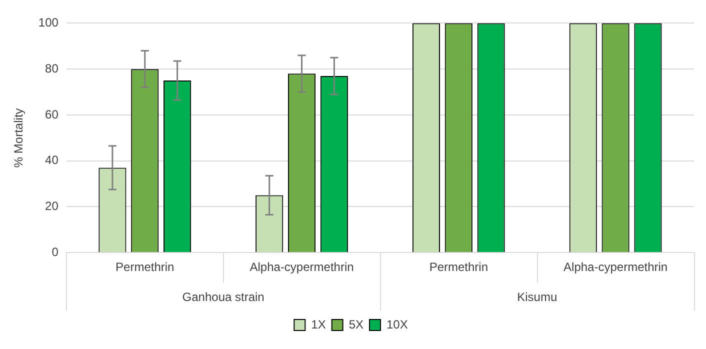 The width and height of the screenshot is (706, 349). Describe the element at coordinates (52, 114) in the screenshot. I see `y-tick-label: 60` at that location.